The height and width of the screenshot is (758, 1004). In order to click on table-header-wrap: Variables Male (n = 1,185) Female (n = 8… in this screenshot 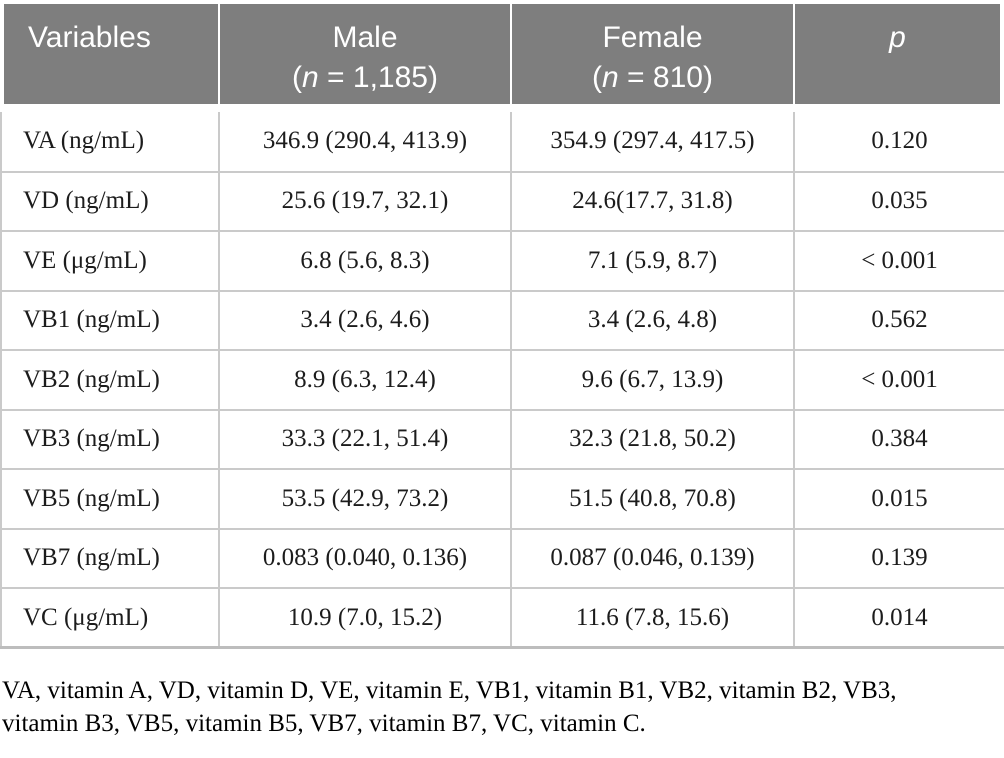, I will do `click(502, 52)`.